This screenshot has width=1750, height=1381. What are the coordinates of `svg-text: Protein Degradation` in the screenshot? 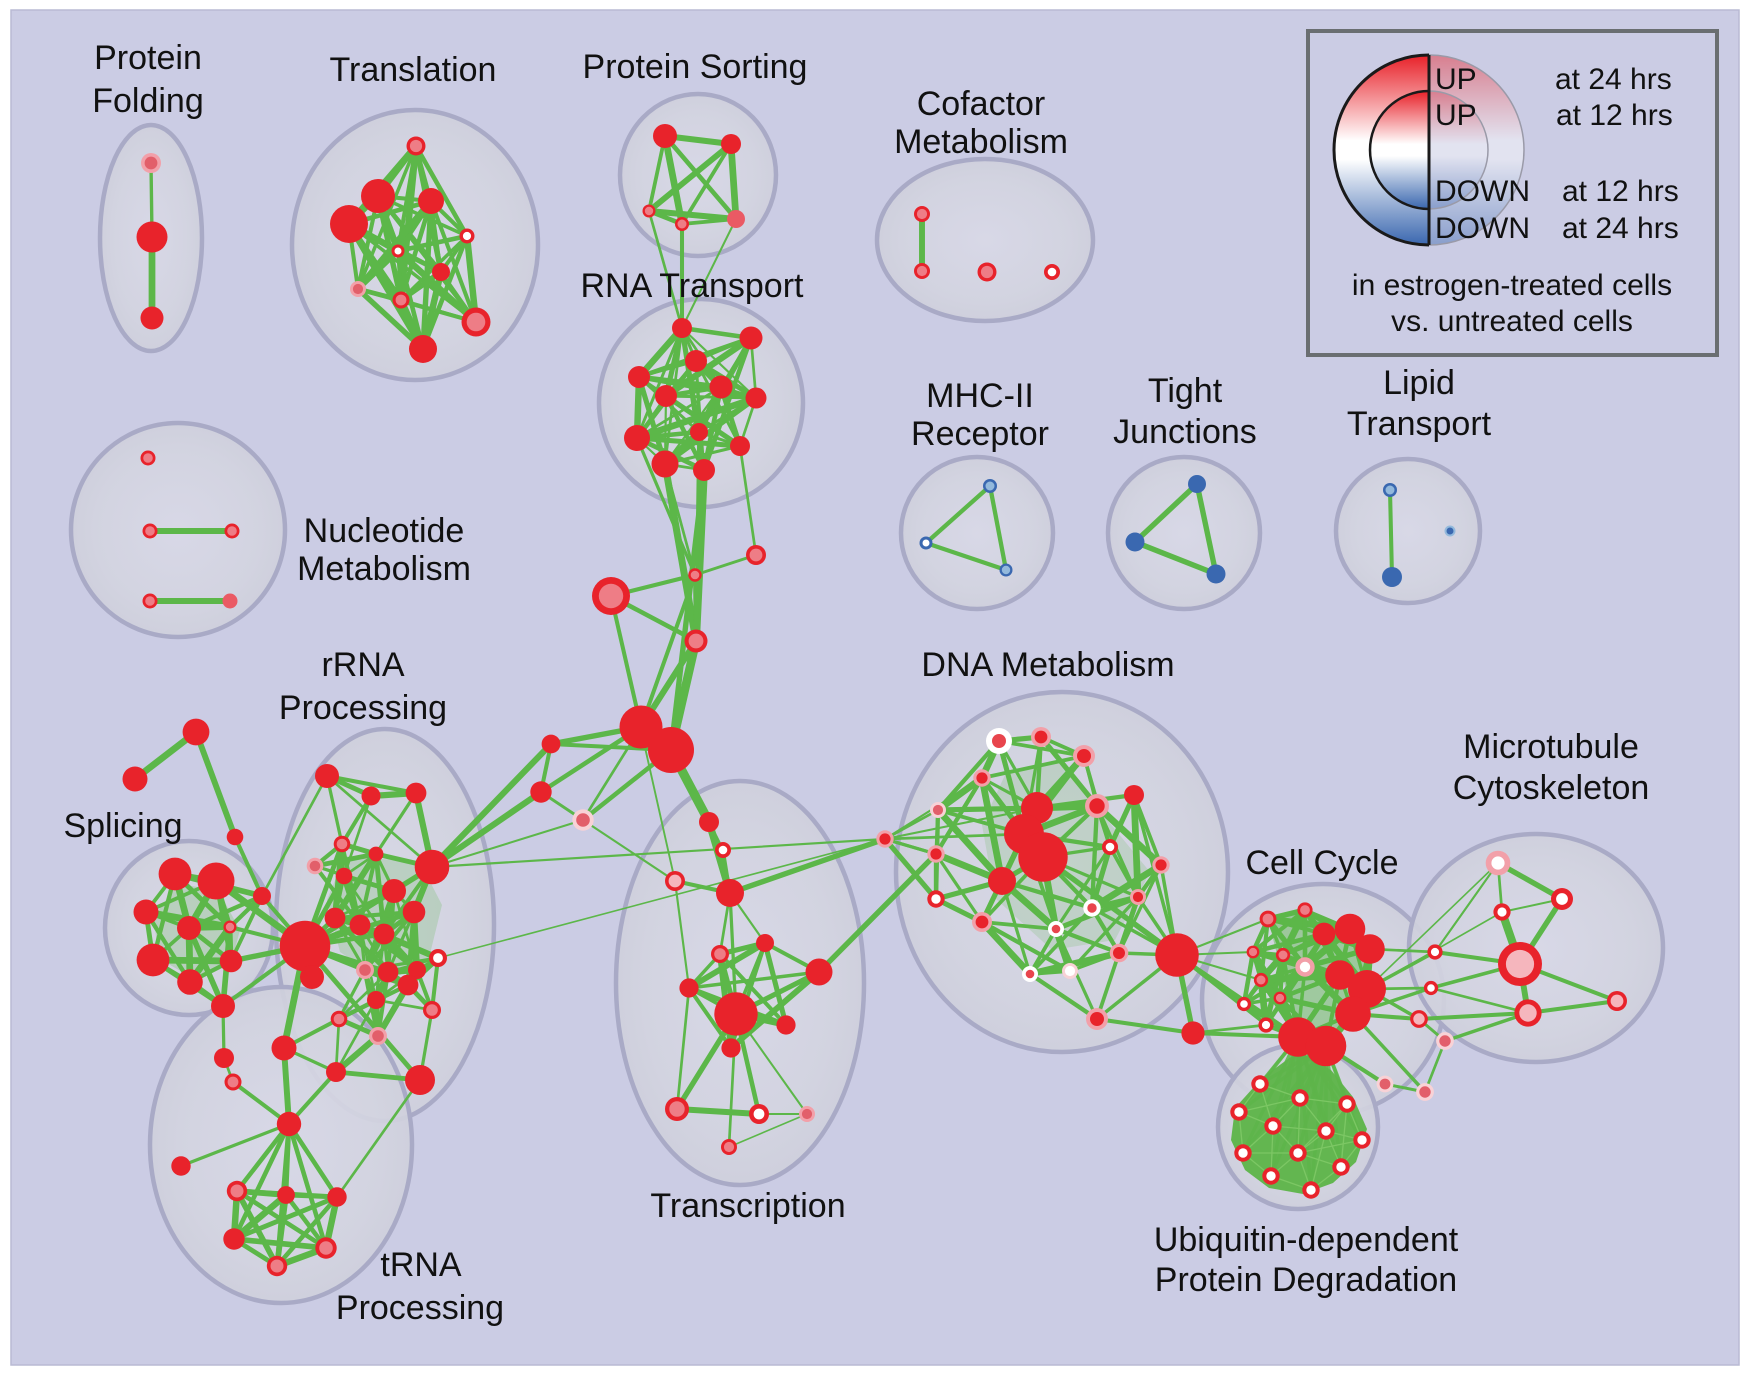 It's located at (1306, 1280).